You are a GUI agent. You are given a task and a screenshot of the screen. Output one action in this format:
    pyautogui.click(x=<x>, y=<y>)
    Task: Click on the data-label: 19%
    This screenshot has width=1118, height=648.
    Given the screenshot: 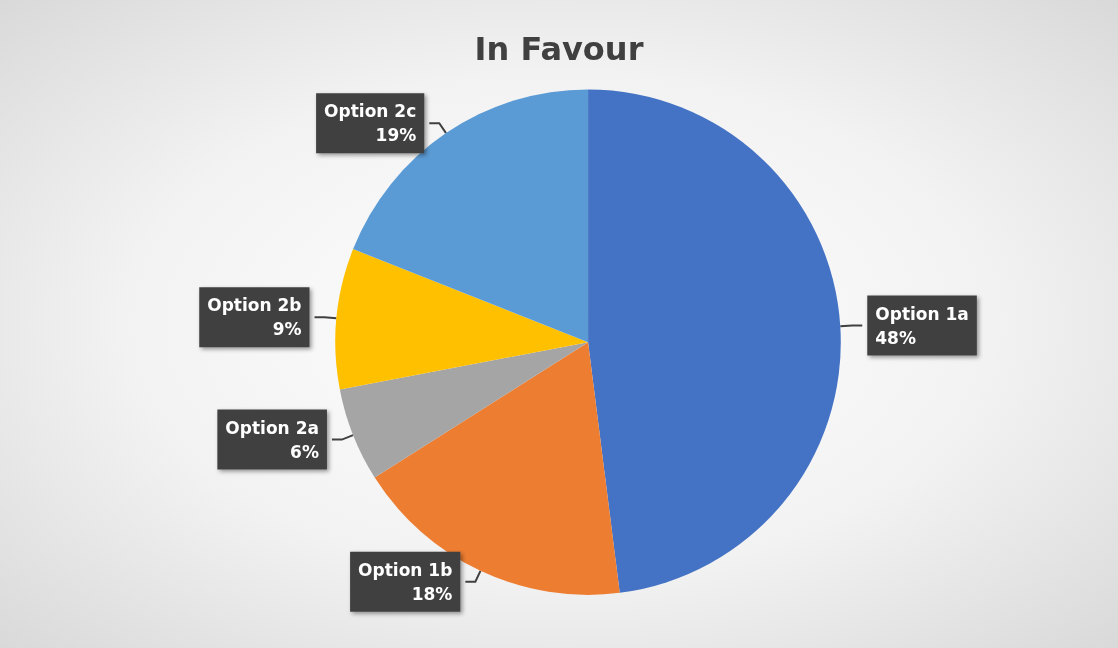 What is the action you would take?
    pyautogui.click(x=396, y=135)
    